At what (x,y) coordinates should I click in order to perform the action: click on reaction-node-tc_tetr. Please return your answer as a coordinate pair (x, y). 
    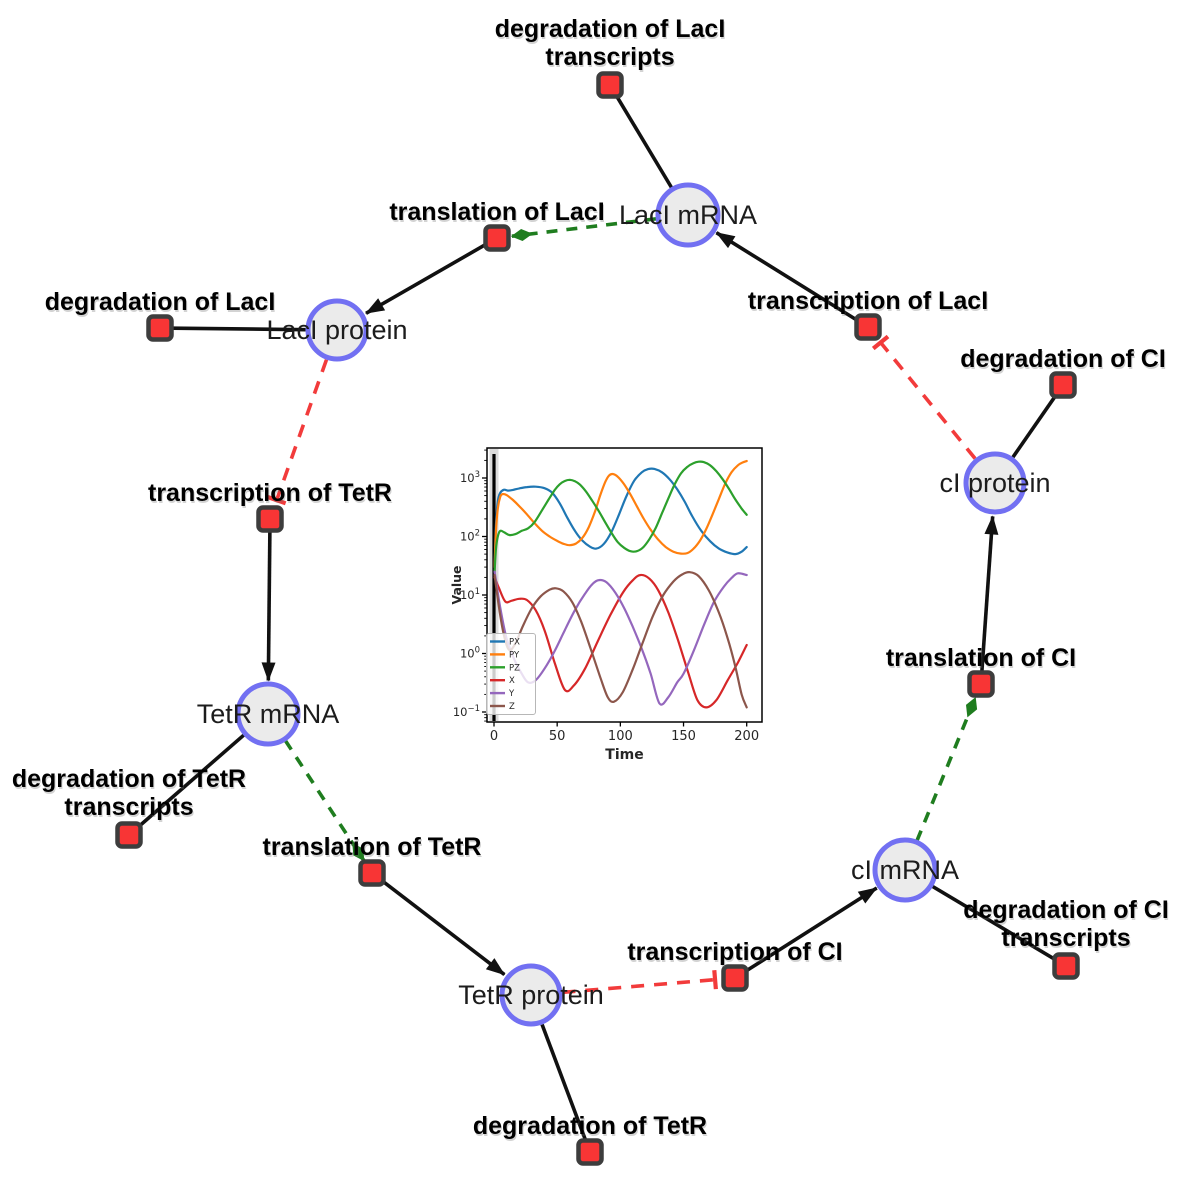
    Looking at the image, I should click on (270, 519).